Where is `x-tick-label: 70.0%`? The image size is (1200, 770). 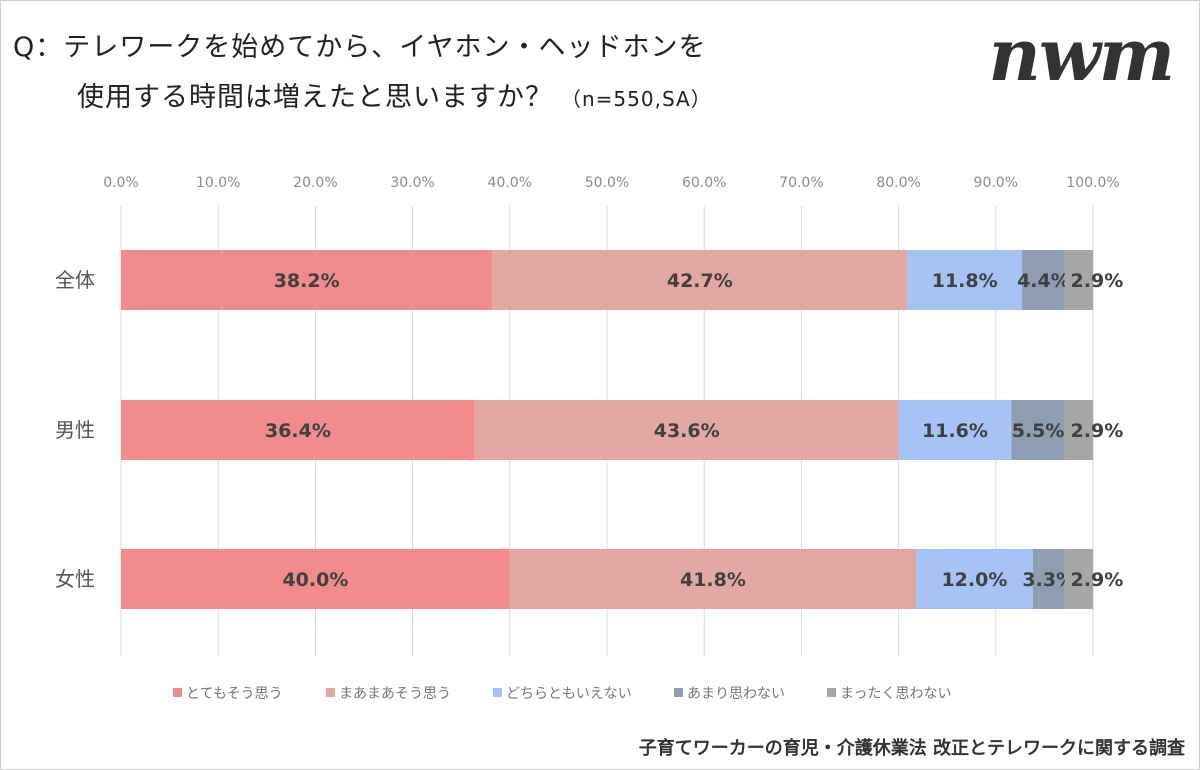
x-tick-label: 70.0% is located at coordinates (801, 183).